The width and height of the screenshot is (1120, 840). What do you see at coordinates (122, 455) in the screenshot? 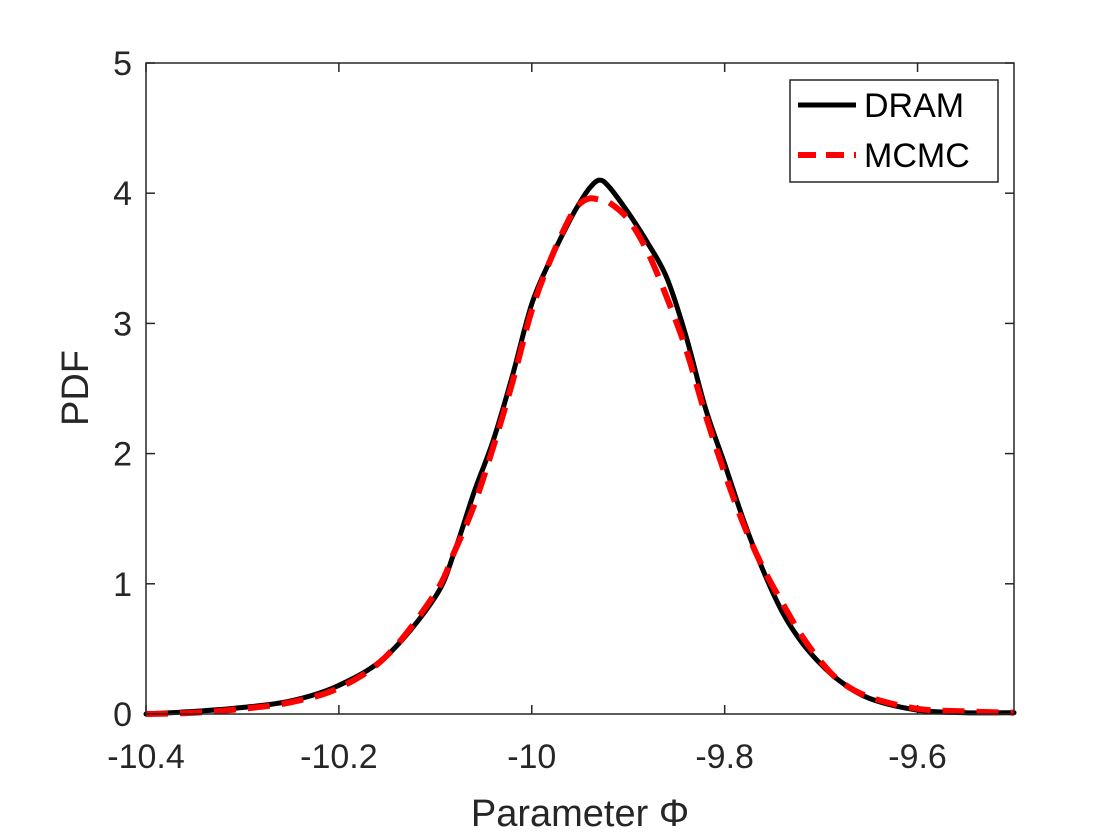
I see `y-tick-label: 2` at bounding box center [122, 455].